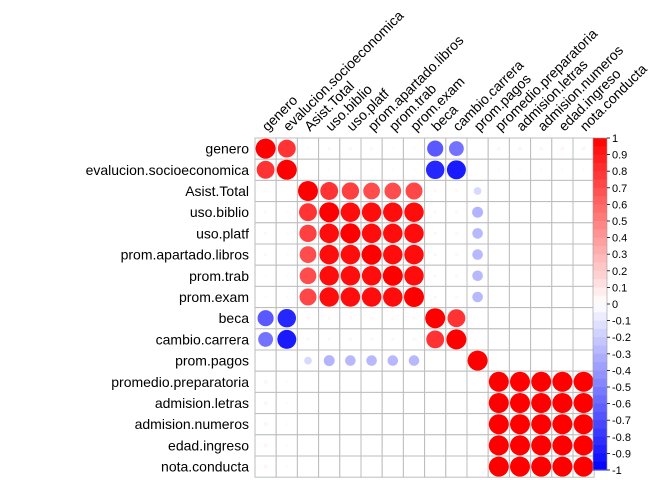 The width and height of the screenshot is (672, 480). I want to click on correlation-circle-prom.pagos-admision.numeros, so click(541, 360).